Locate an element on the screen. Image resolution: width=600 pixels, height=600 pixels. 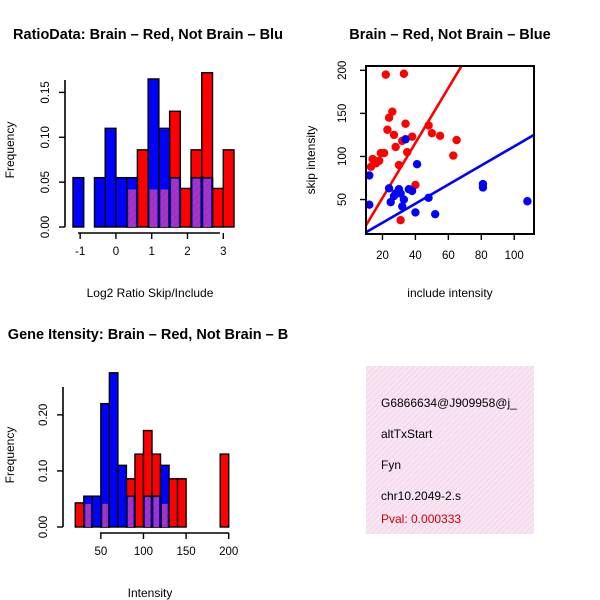
intensity-xtick-label: 100 is located at coordinates (143, 552).